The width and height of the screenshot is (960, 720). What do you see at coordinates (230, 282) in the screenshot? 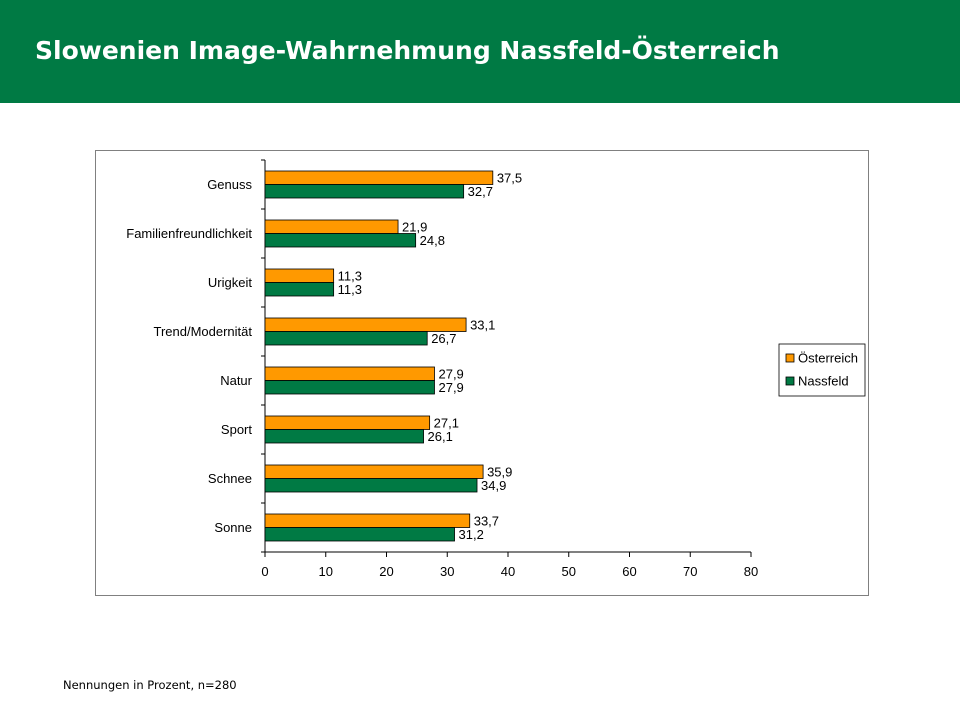
I see `category-label: Urigkeit` at bounding box center [230, 282].